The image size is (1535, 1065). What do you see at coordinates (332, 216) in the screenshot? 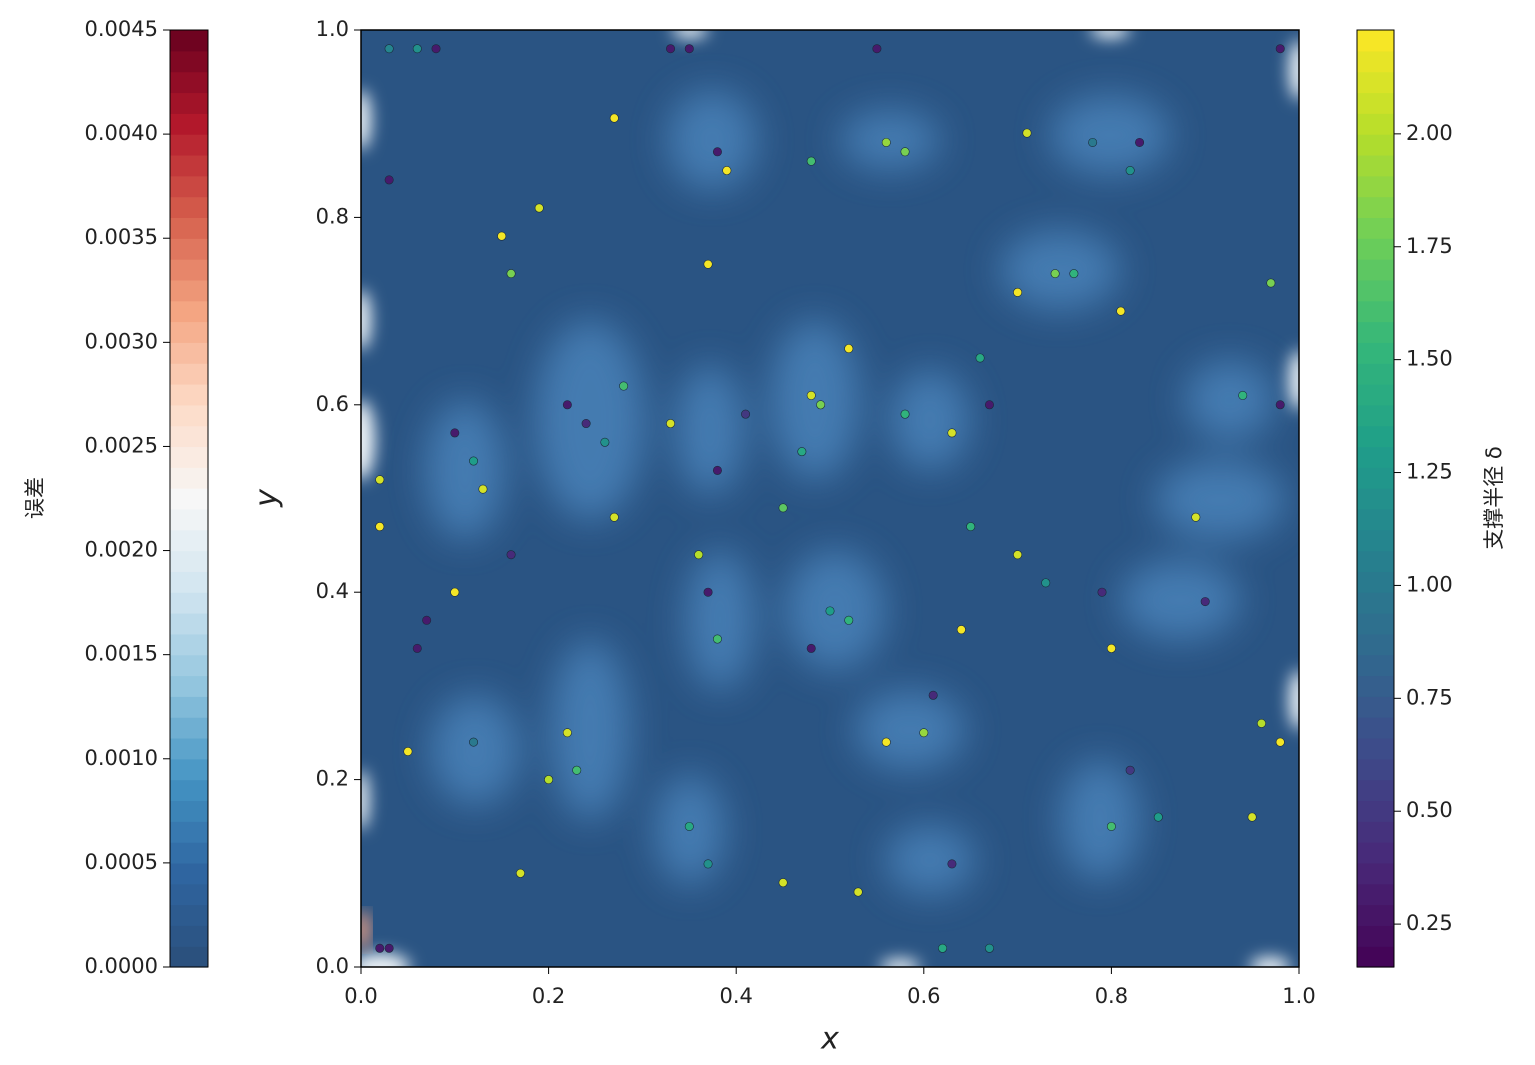
I see `y-tick-label: 0.8` at bounding box center [332, 216].